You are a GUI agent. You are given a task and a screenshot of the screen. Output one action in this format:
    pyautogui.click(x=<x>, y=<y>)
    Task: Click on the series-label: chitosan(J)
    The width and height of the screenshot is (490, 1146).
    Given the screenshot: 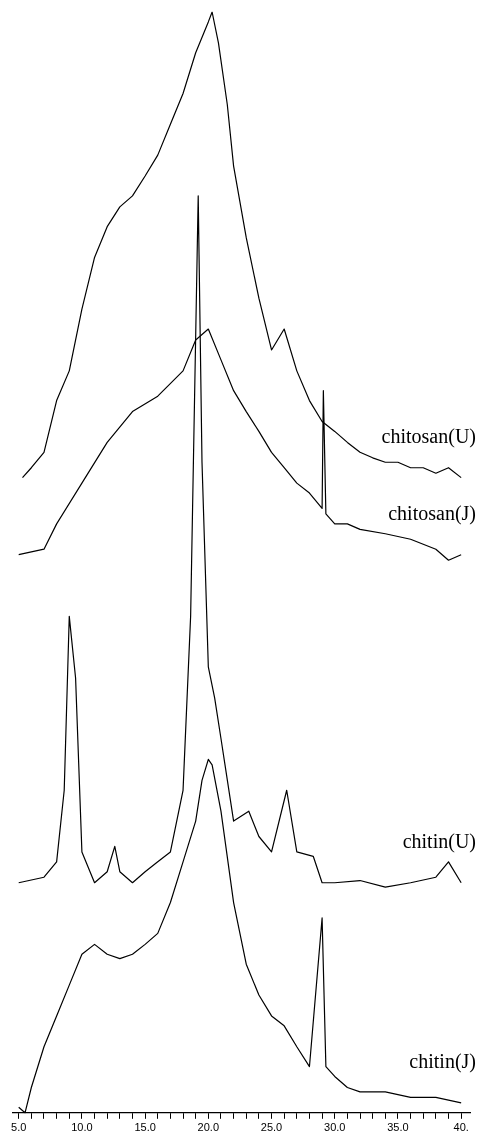 What is the action you would take?
    pyautogui.click(x=432, y=513)
    